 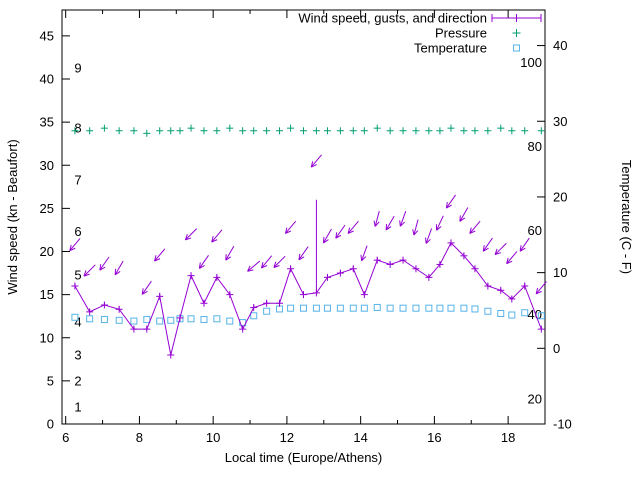 I want to click on legend-label: Temperature, so click(x=450, y=48).